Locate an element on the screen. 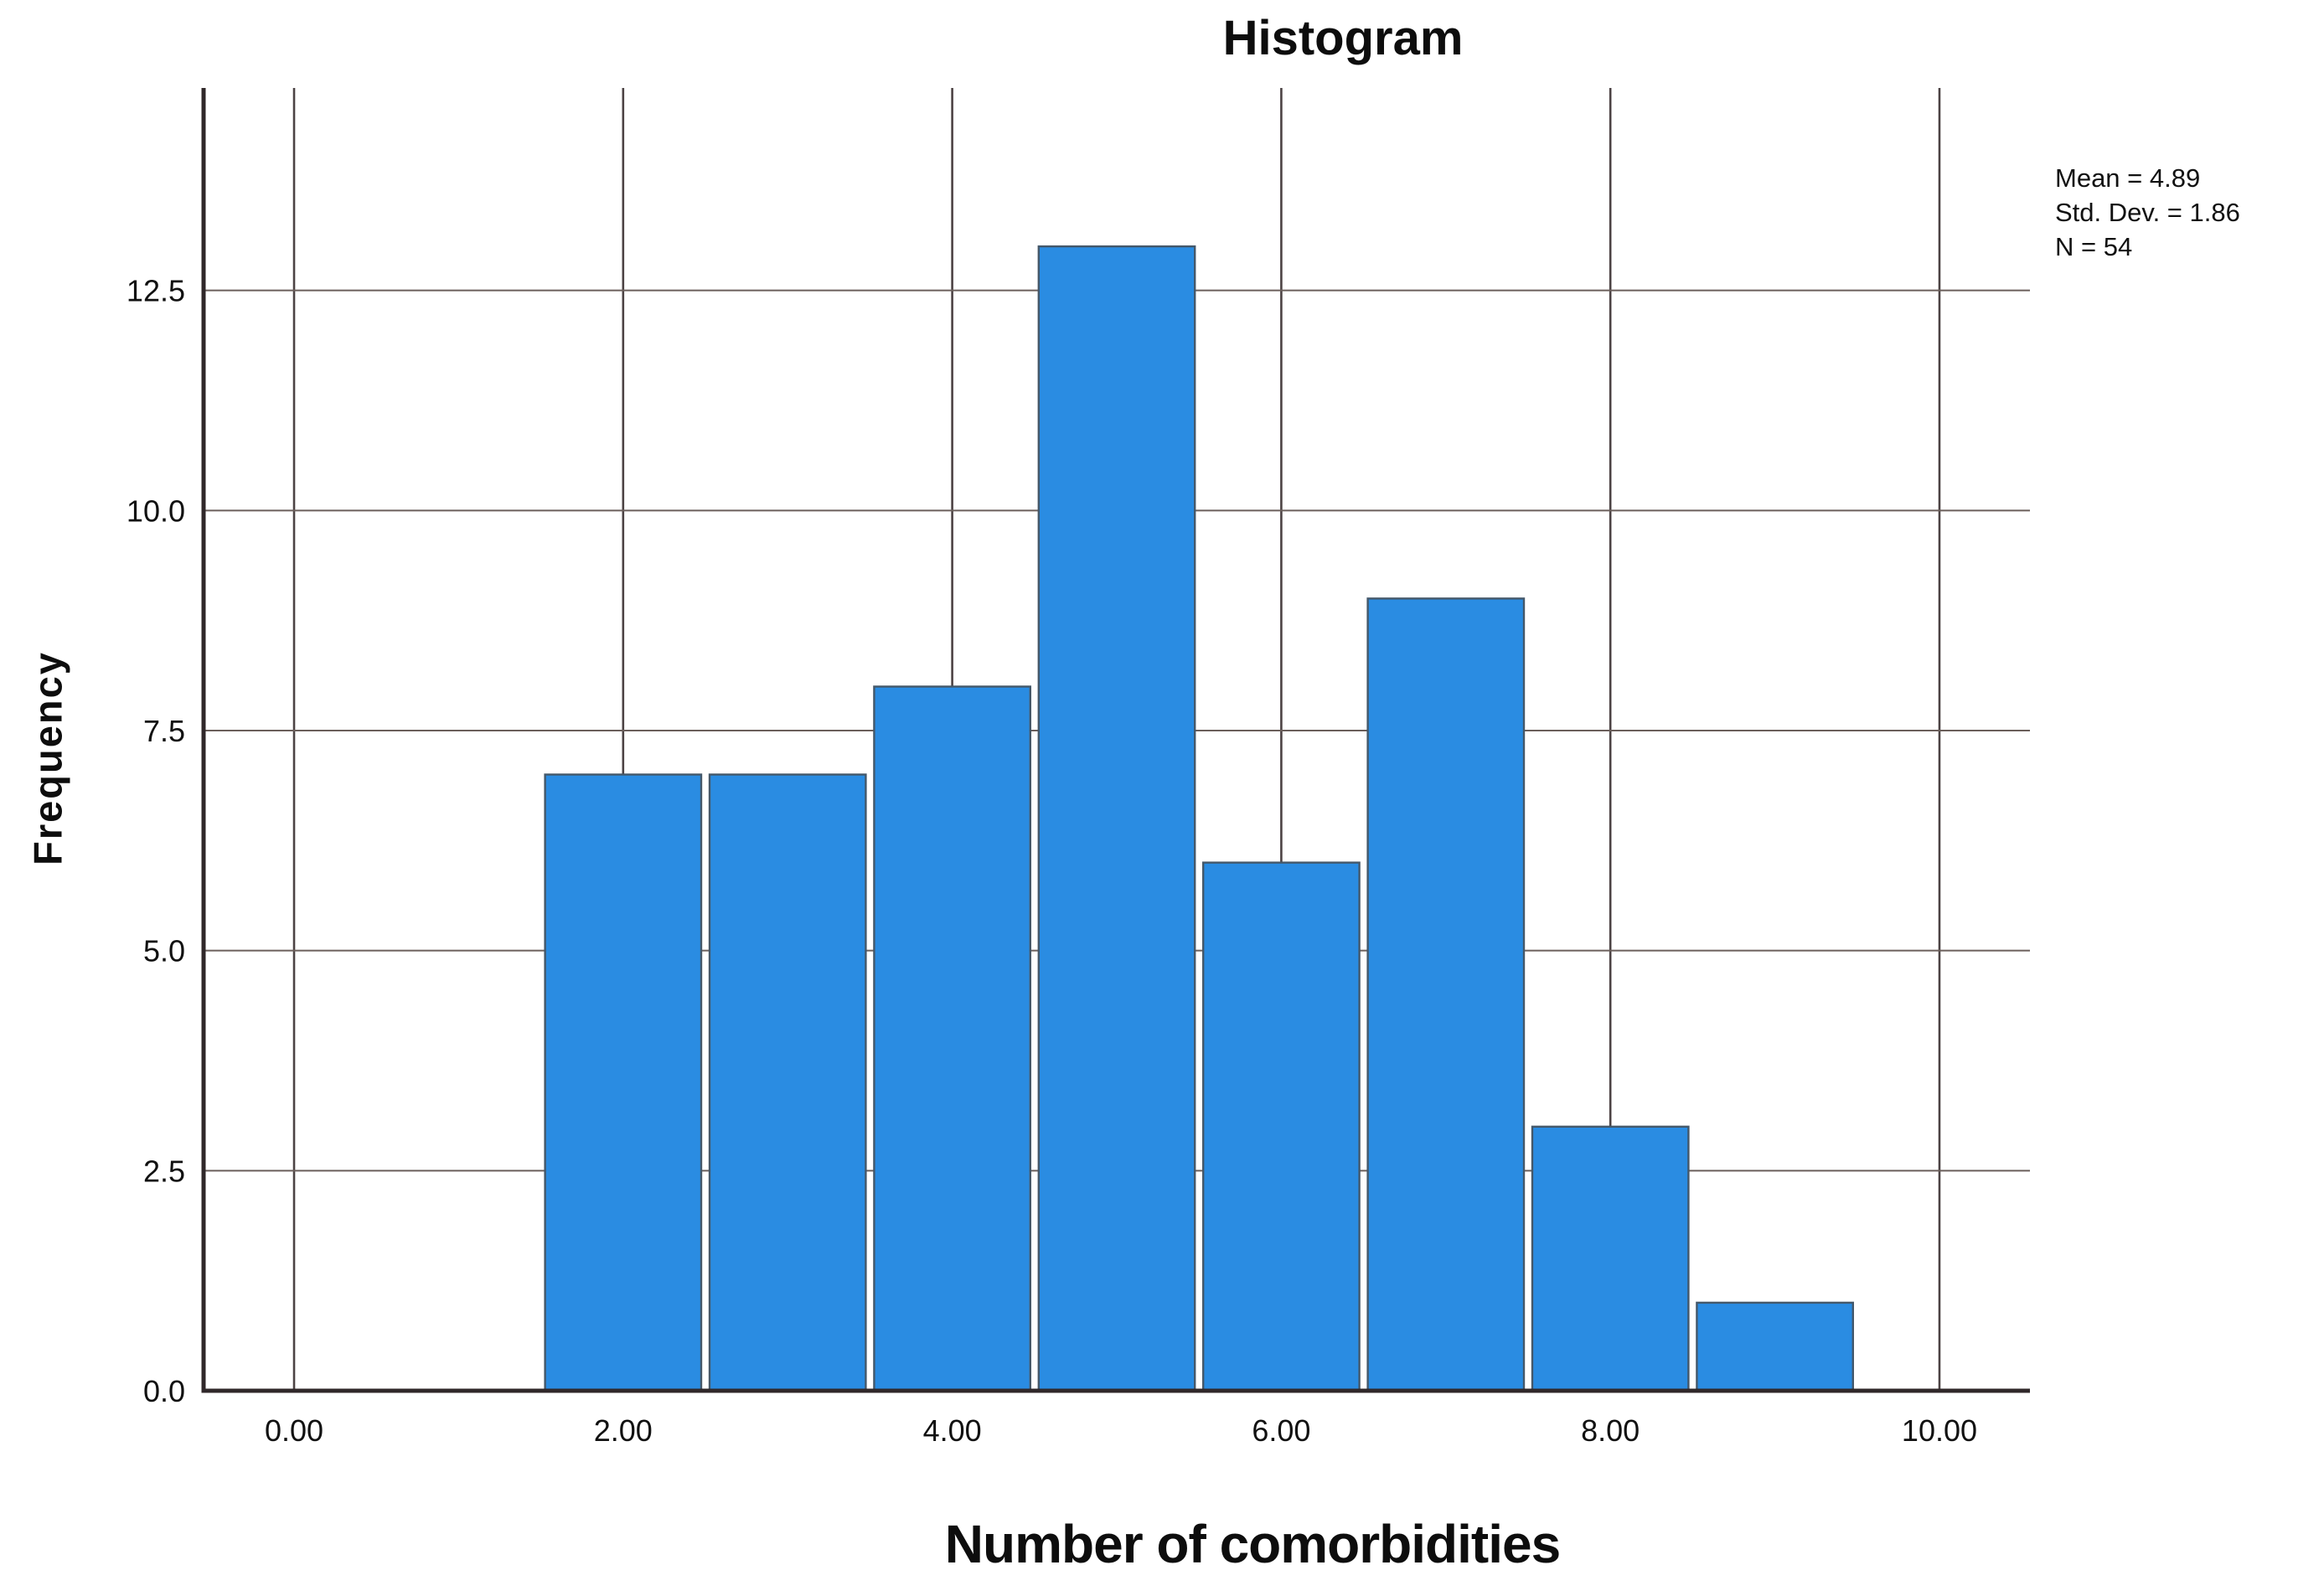  y-tick-label: 12.5 is located at coordinates (156, 291).